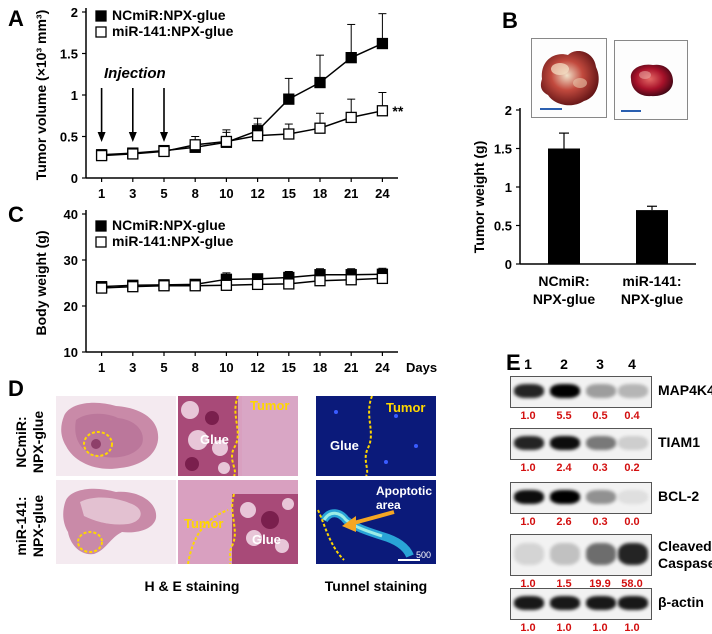  I want to click on densitometry-value: 0.0, so click(632, 522).